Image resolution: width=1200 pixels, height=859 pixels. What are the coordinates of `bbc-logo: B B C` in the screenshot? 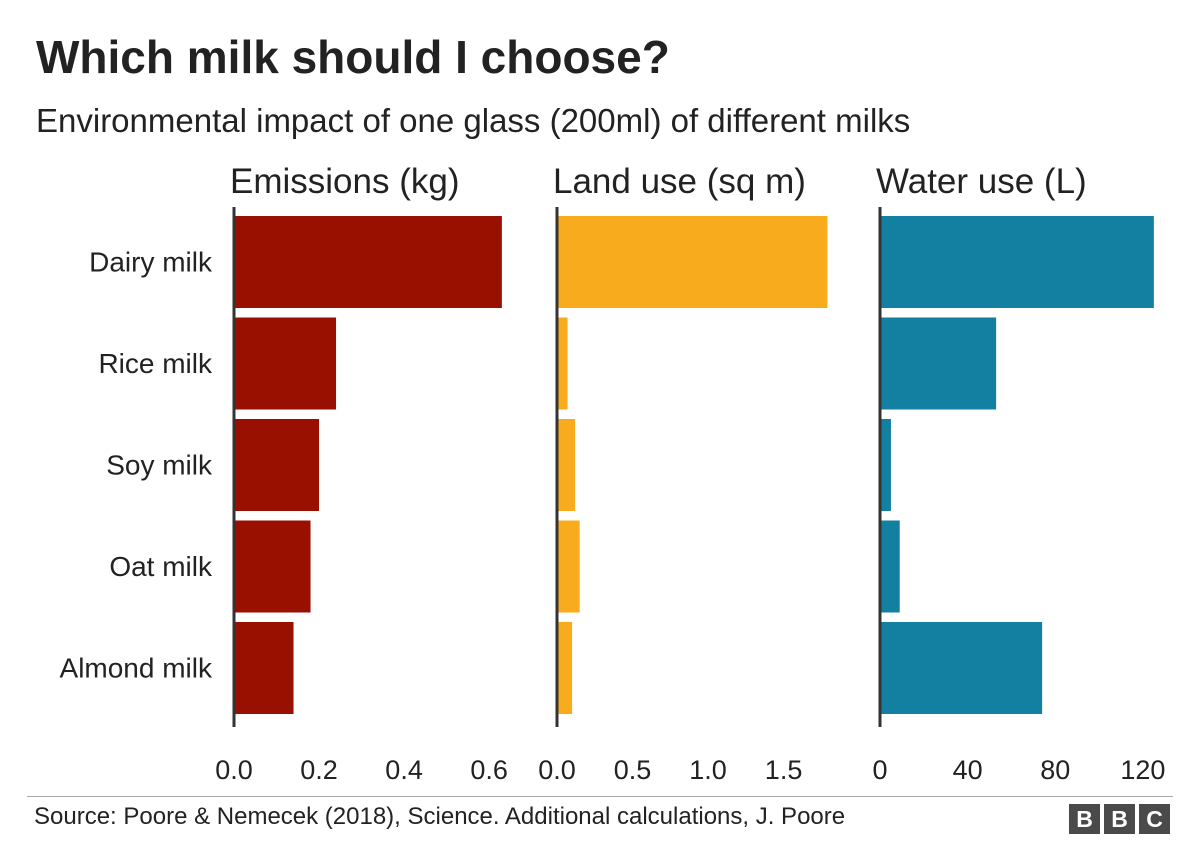 It's located at (1119, 819).